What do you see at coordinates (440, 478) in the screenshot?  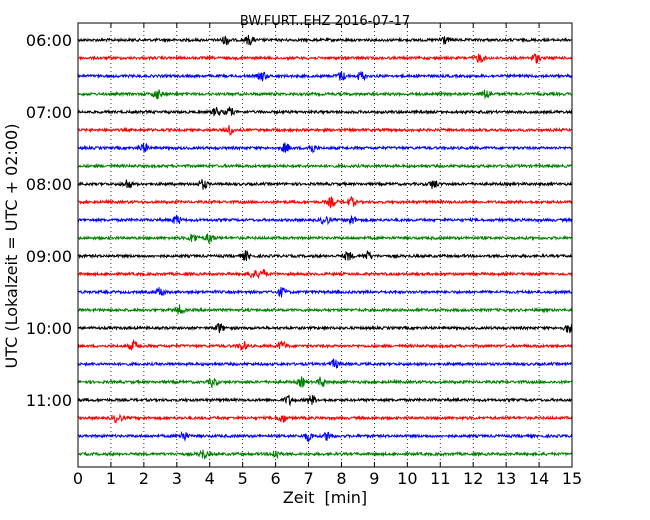 I see `x-tick-label: 11` at bounding box center [440, 478].